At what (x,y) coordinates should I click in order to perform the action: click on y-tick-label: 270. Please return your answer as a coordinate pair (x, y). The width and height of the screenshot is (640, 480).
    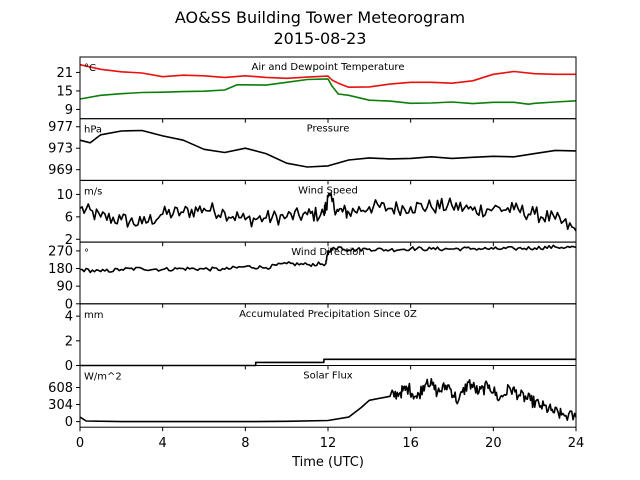
    Looking at the image, I should click on (60, 251).